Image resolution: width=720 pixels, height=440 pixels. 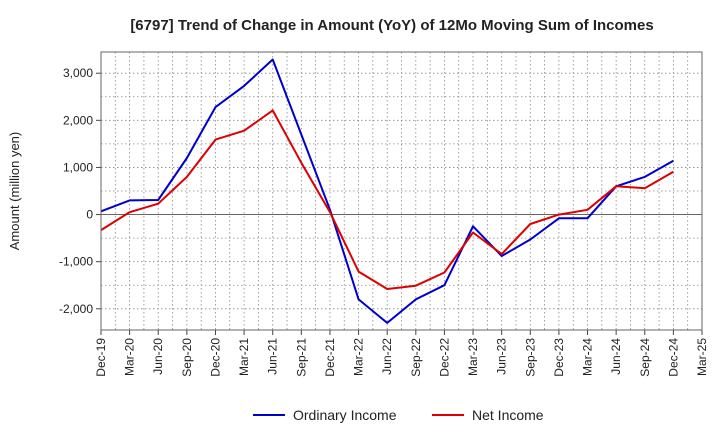 What do you see at coordinates (359, 357) in the screenshot?
I see `x-tick-label: Mar-22` at bounding box center [359, 357].